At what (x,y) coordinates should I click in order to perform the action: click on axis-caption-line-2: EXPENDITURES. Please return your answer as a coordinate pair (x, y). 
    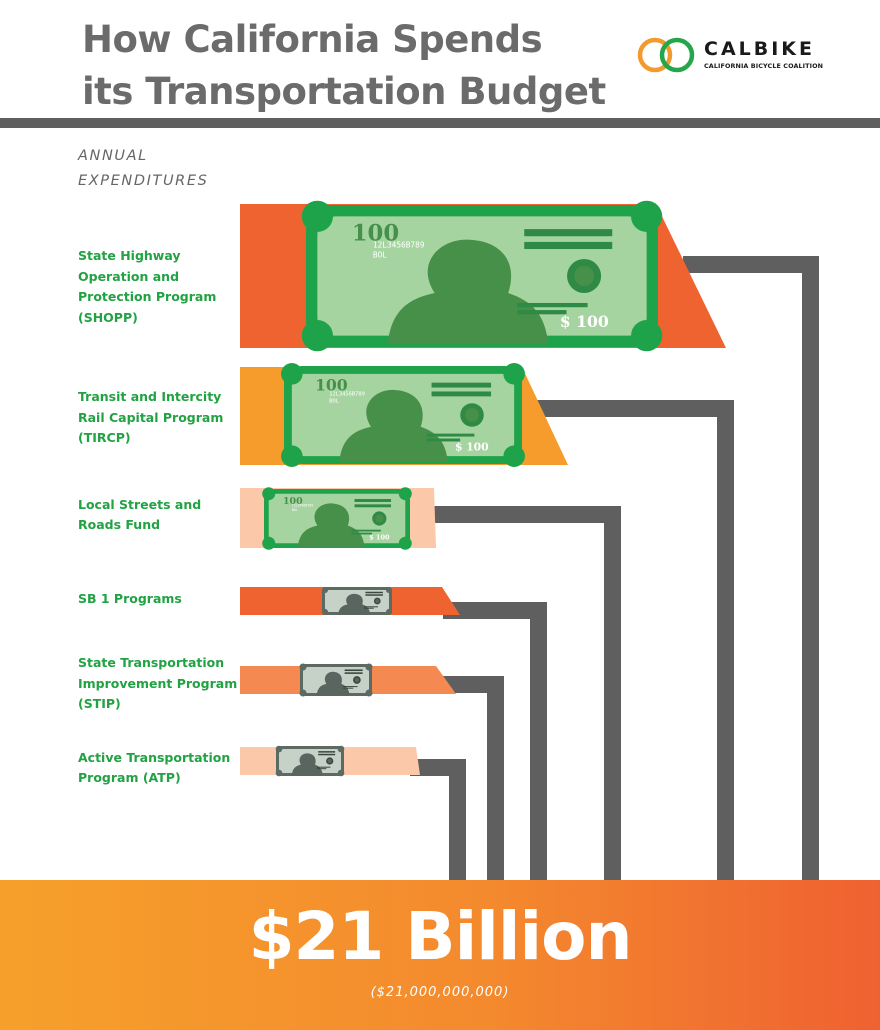
    Looking at the image, I should click on (143, 181).